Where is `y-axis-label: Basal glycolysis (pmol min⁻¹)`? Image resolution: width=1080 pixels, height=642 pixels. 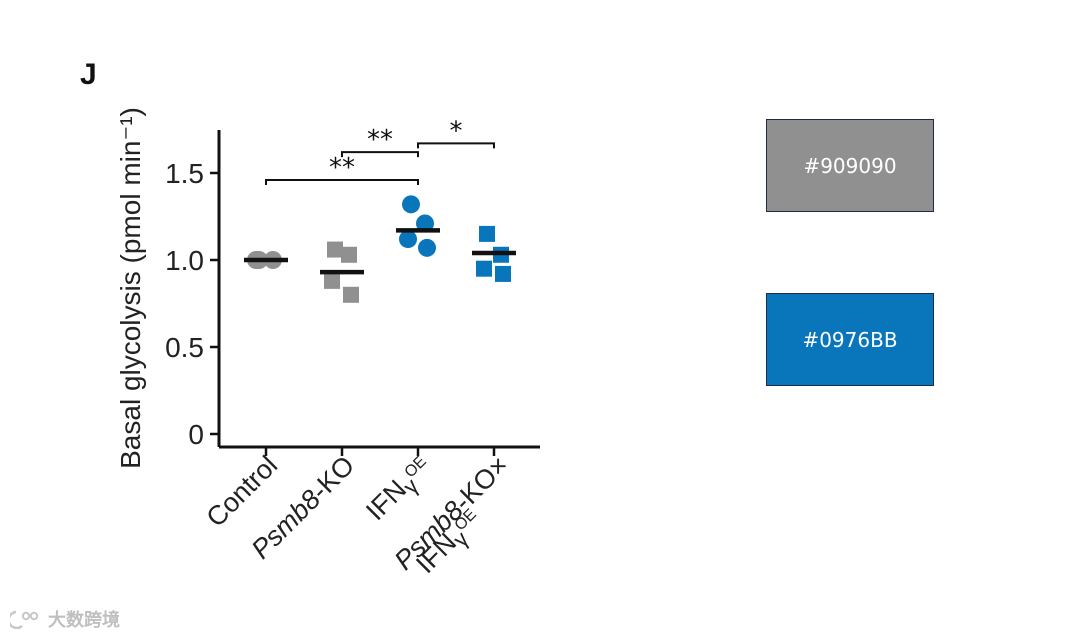 y-axis-label: Basal glycolysis (pmol min⁻¹) is located at coordinates (130, 288).